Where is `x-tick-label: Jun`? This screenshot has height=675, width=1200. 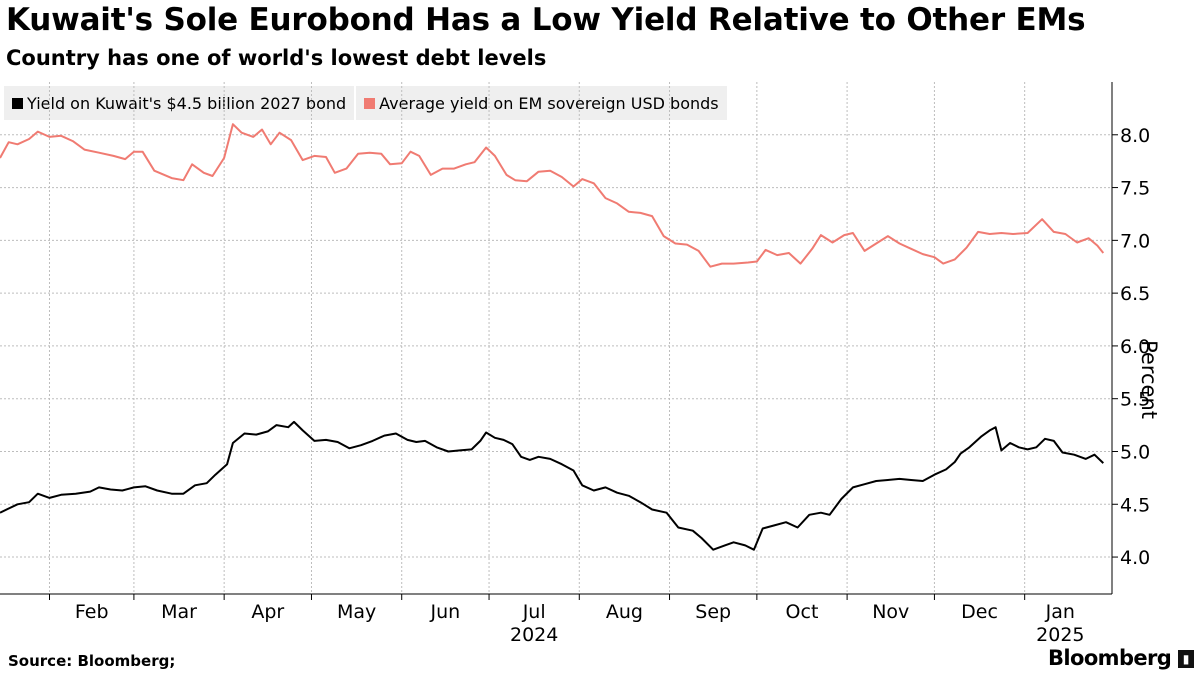 x-tick-label: Jun is located at coordinates (445, 612).